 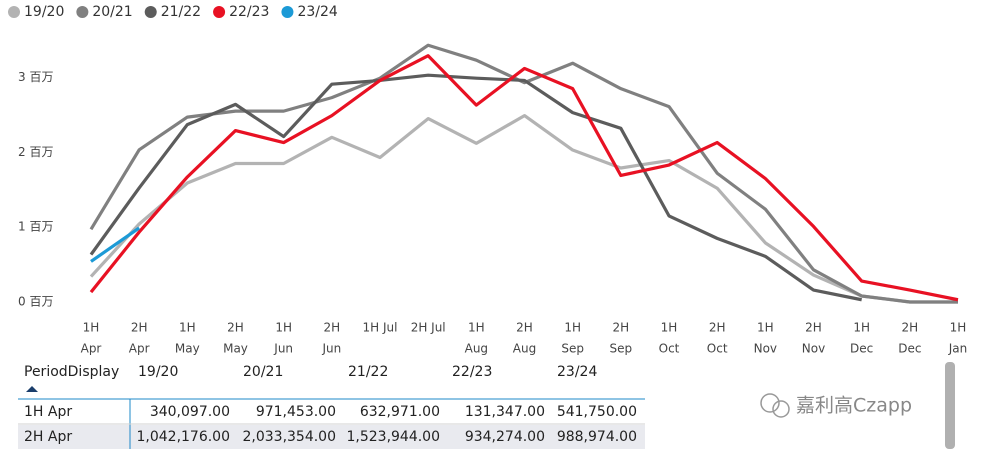 I want to click on table-cell: 988,974.00, so click(x=597, y=437).